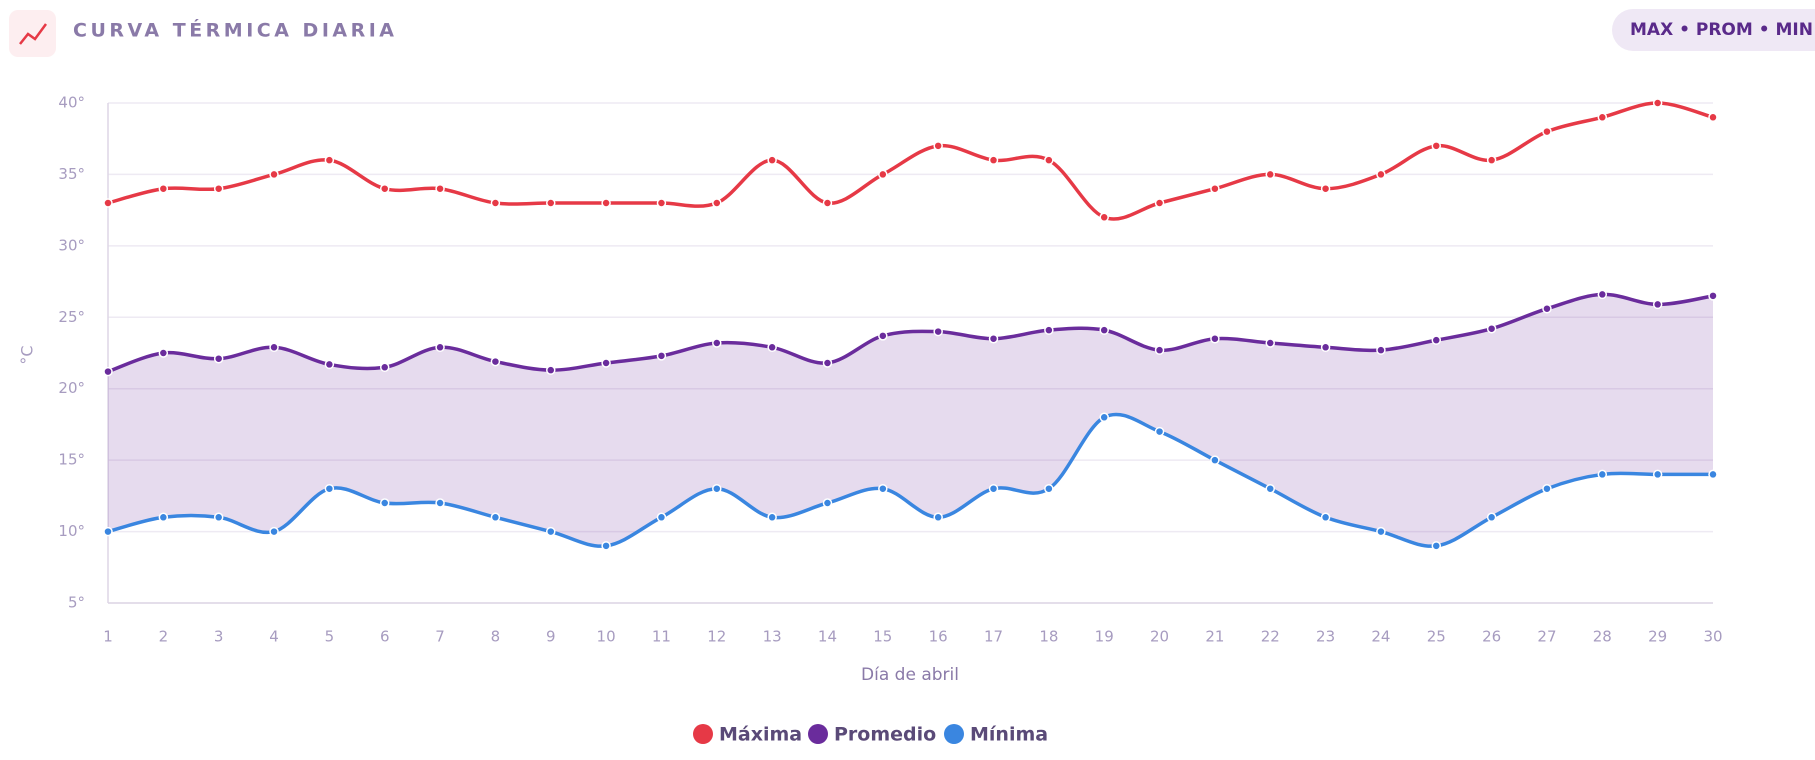  I want to click on x-tick-label: 6, so click(385, 637).